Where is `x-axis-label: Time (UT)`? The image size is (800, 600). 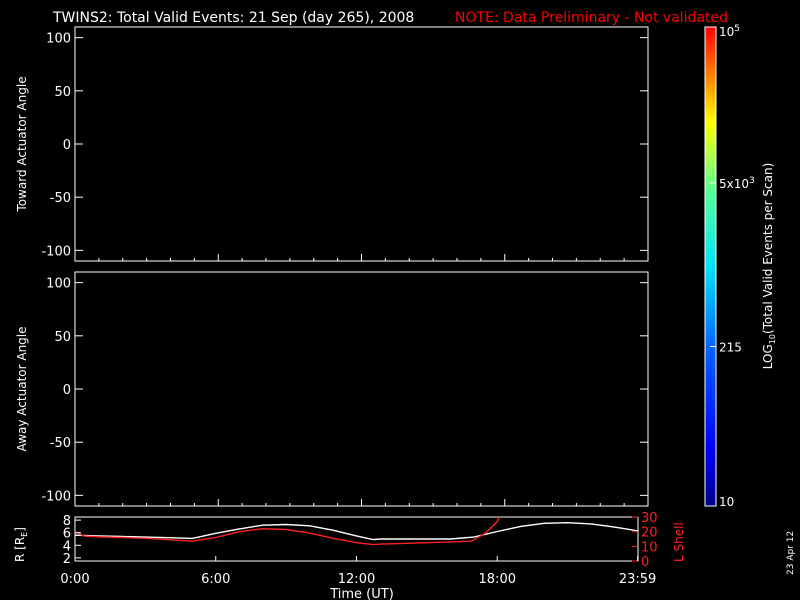
x-axis-label: Time (UT) is located at coordinates (361, 593).